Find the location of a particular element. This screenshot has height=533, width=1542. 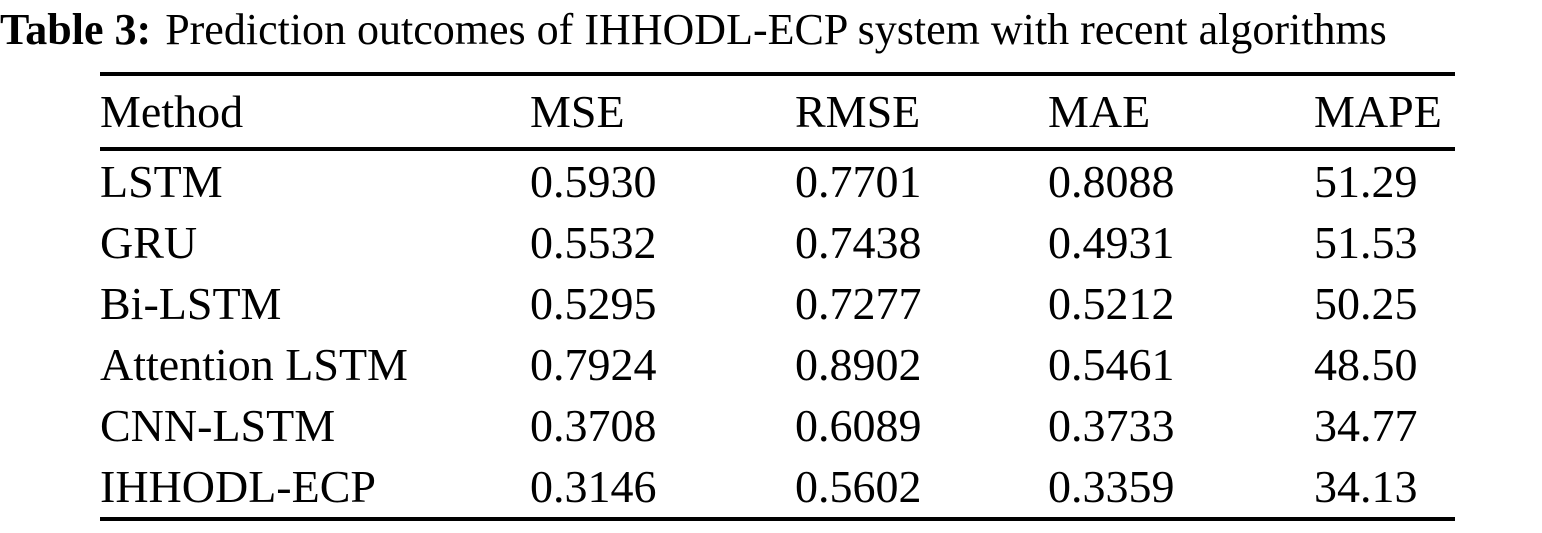

cell-mape: 34.77 is located at coordinates (1366, 425).